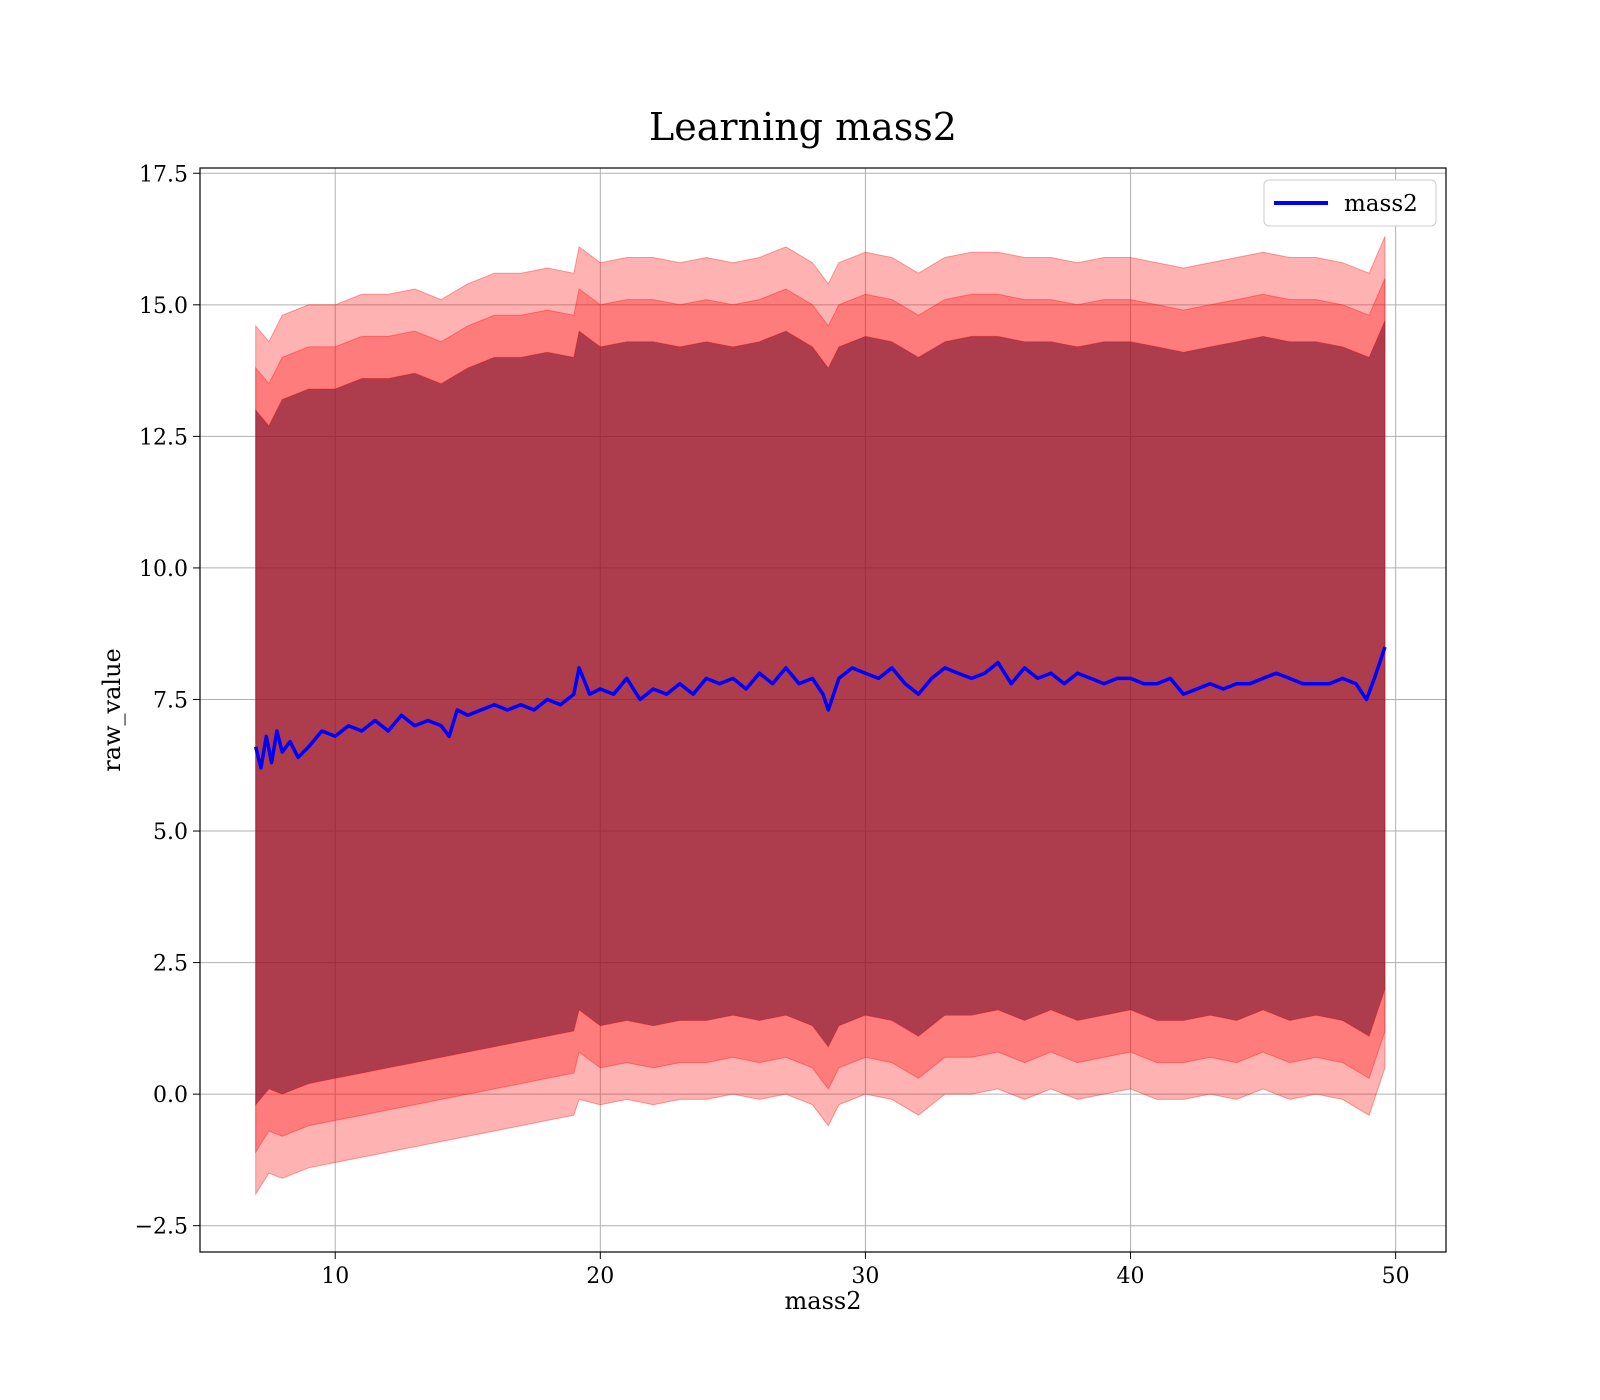 The image size is (1600, 1400). I want to click on x-axis: 10 20 30 40 50, so click(865, 1270).